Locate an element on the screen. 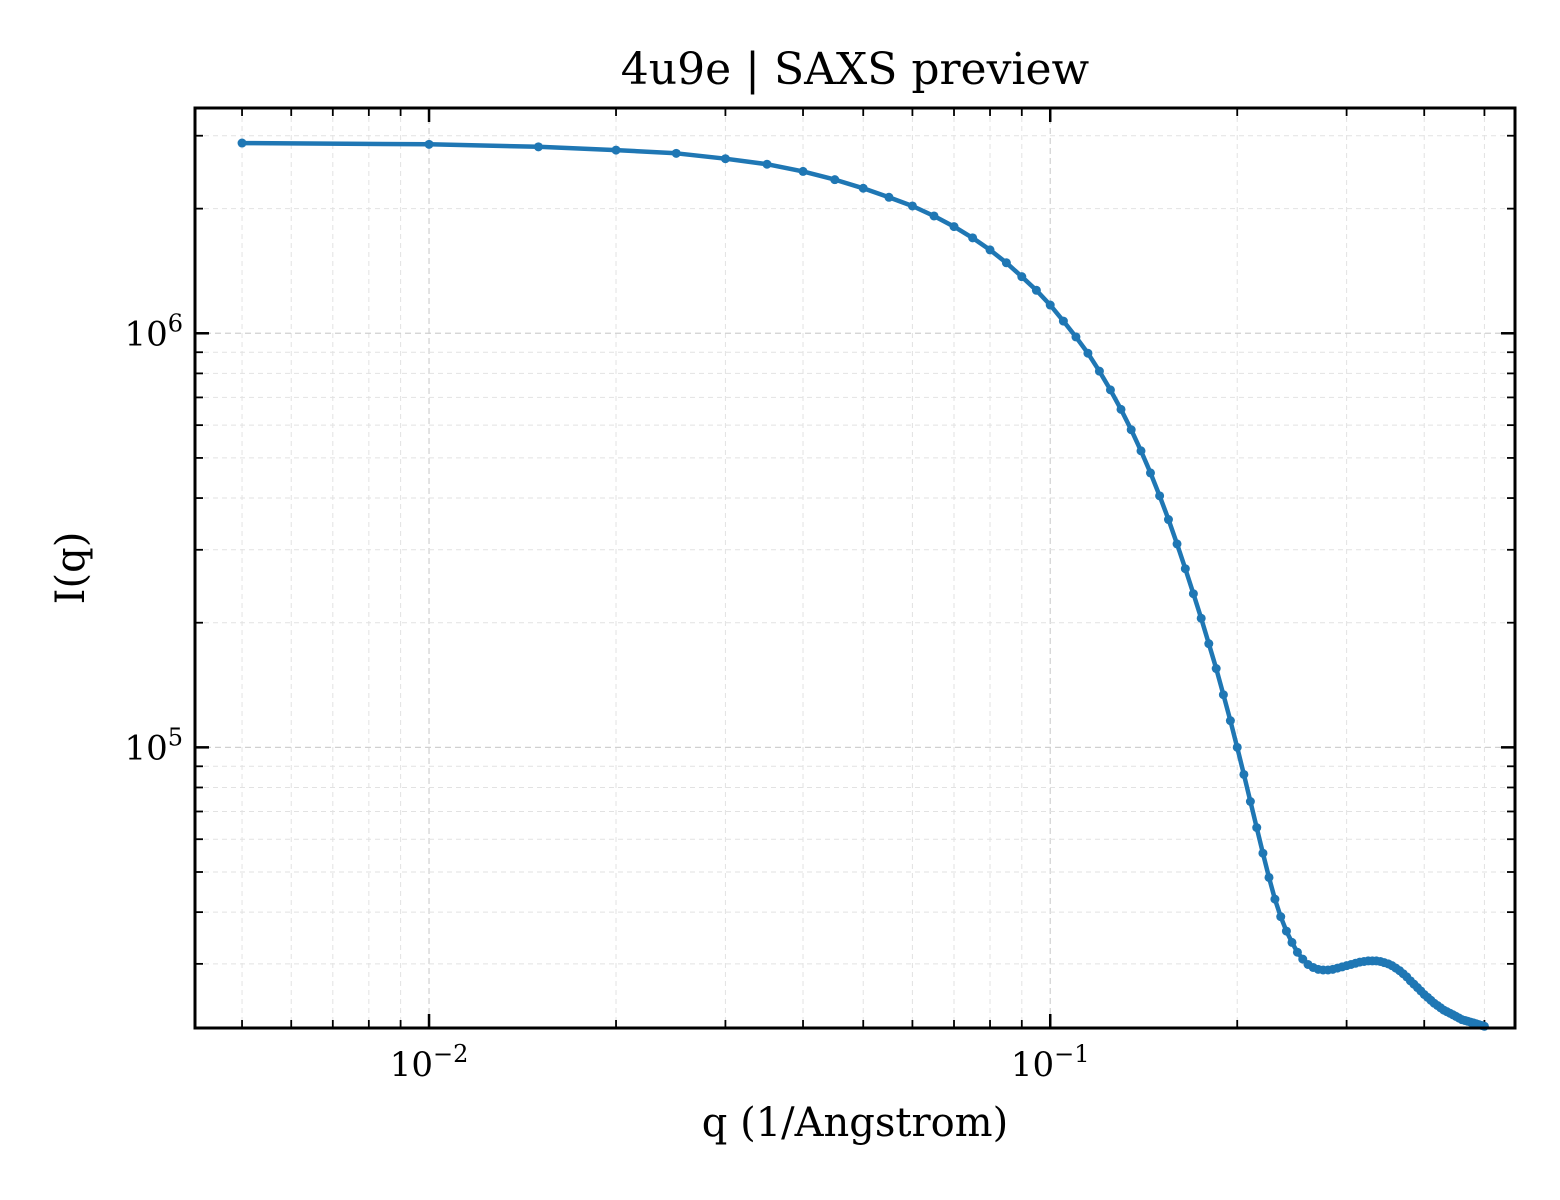 This screenshot has width=1560, height=1200. y-tick-label: 10⁶ is located at coordinates (153, 331).